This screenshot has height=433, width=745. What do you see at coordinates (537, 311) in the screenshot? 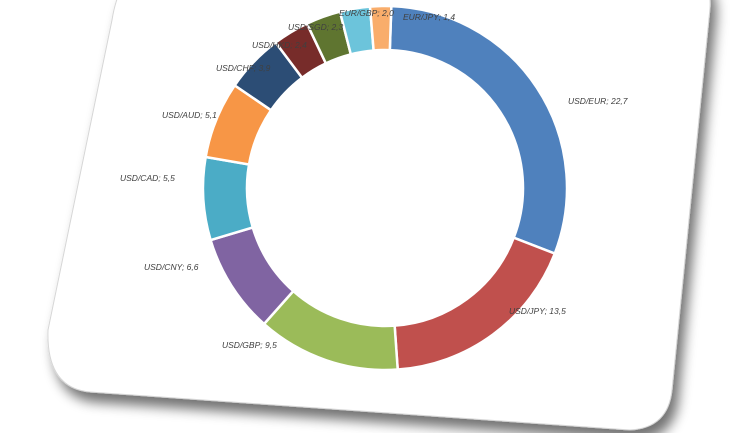
I see `label-usd-jpy: USD/JPY; 13,5` at bounding box center [537, 311].